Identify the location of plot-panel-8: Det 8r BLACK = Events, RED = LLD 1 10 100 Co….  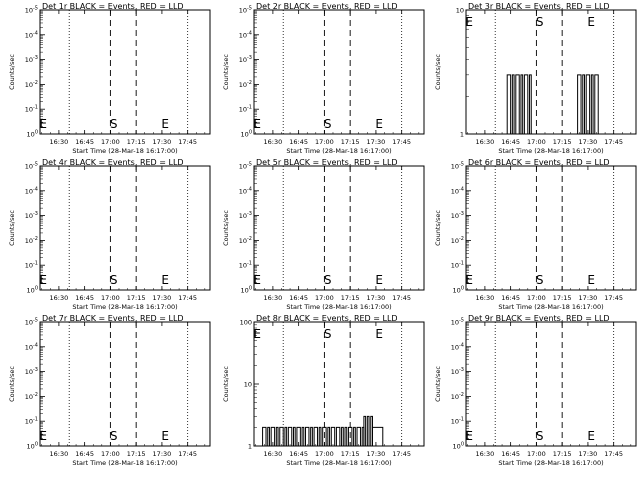
(323, 390).